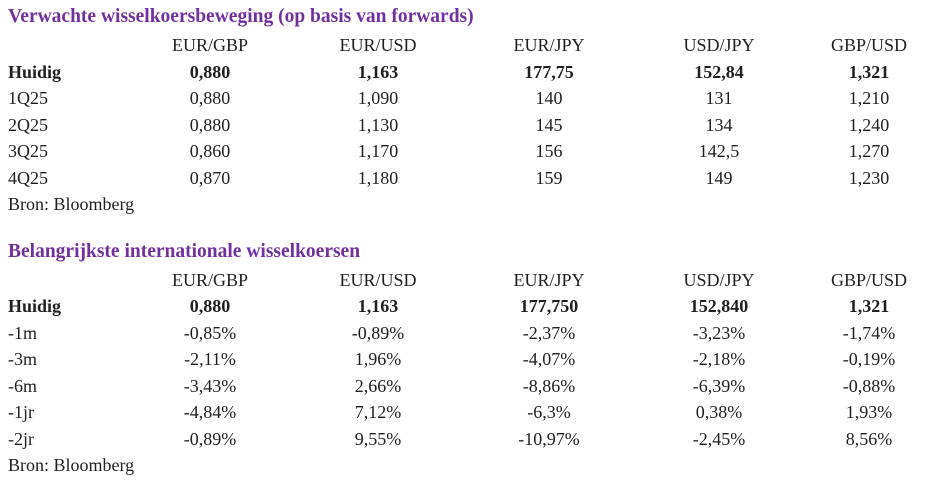 The width and height of the screenshot is (934, 481). I want to click on value-cell: -0,88%, so click(869, 385).